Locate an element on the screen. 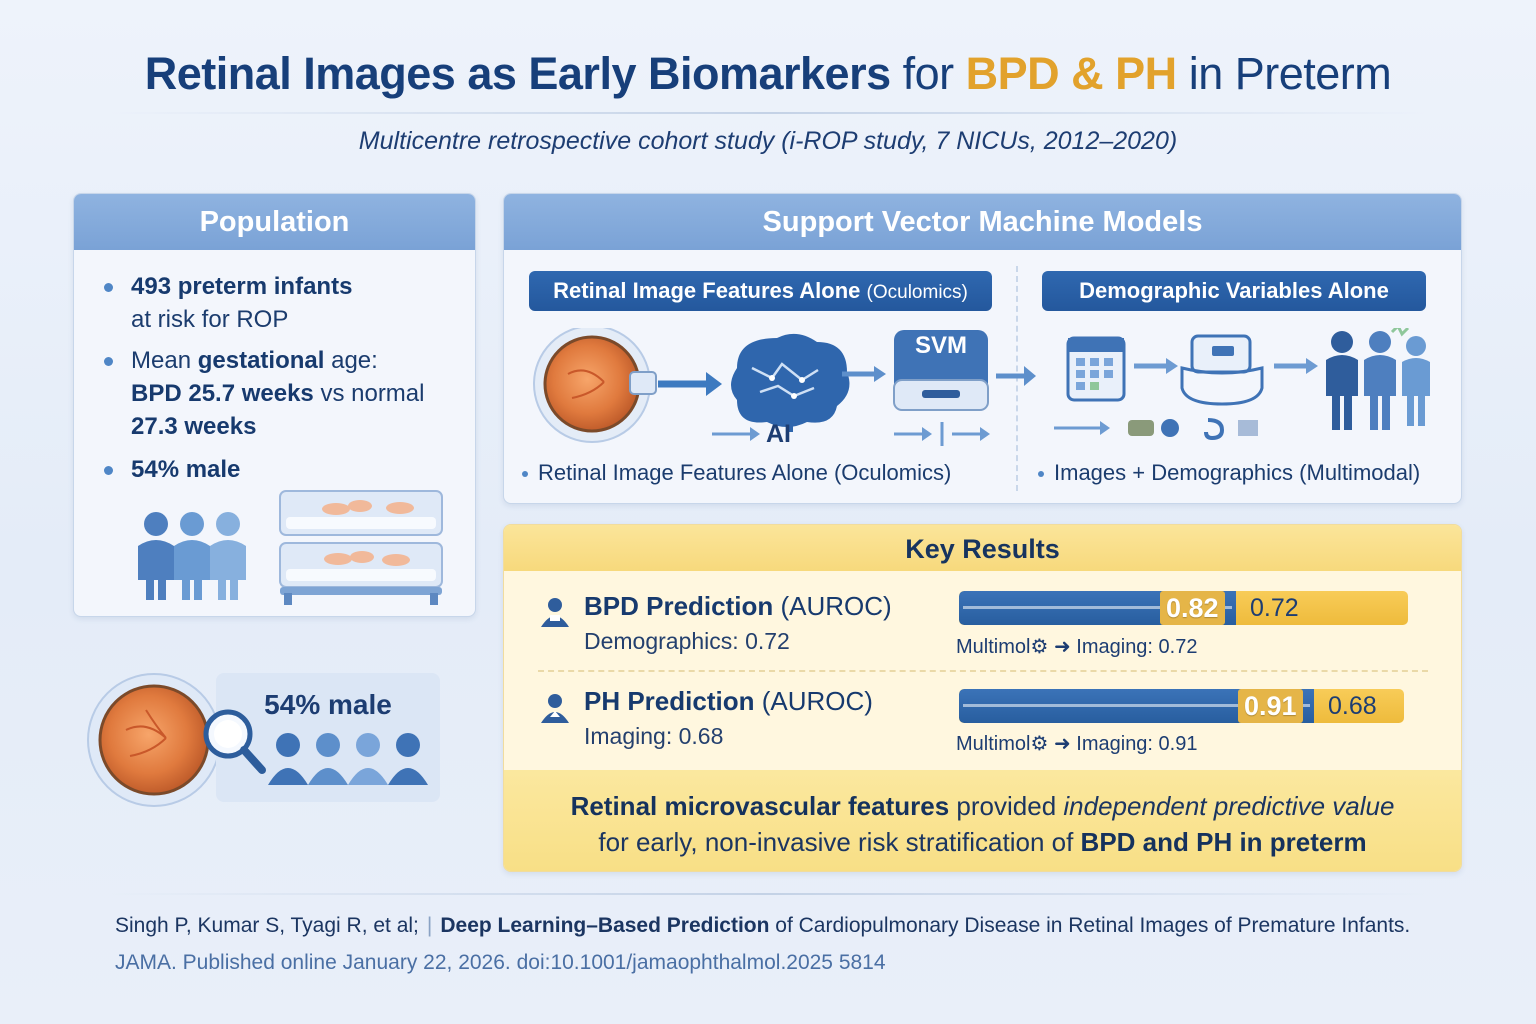  bpd-sub: Demographics: 0.72 is located at coordinates (687, 641).